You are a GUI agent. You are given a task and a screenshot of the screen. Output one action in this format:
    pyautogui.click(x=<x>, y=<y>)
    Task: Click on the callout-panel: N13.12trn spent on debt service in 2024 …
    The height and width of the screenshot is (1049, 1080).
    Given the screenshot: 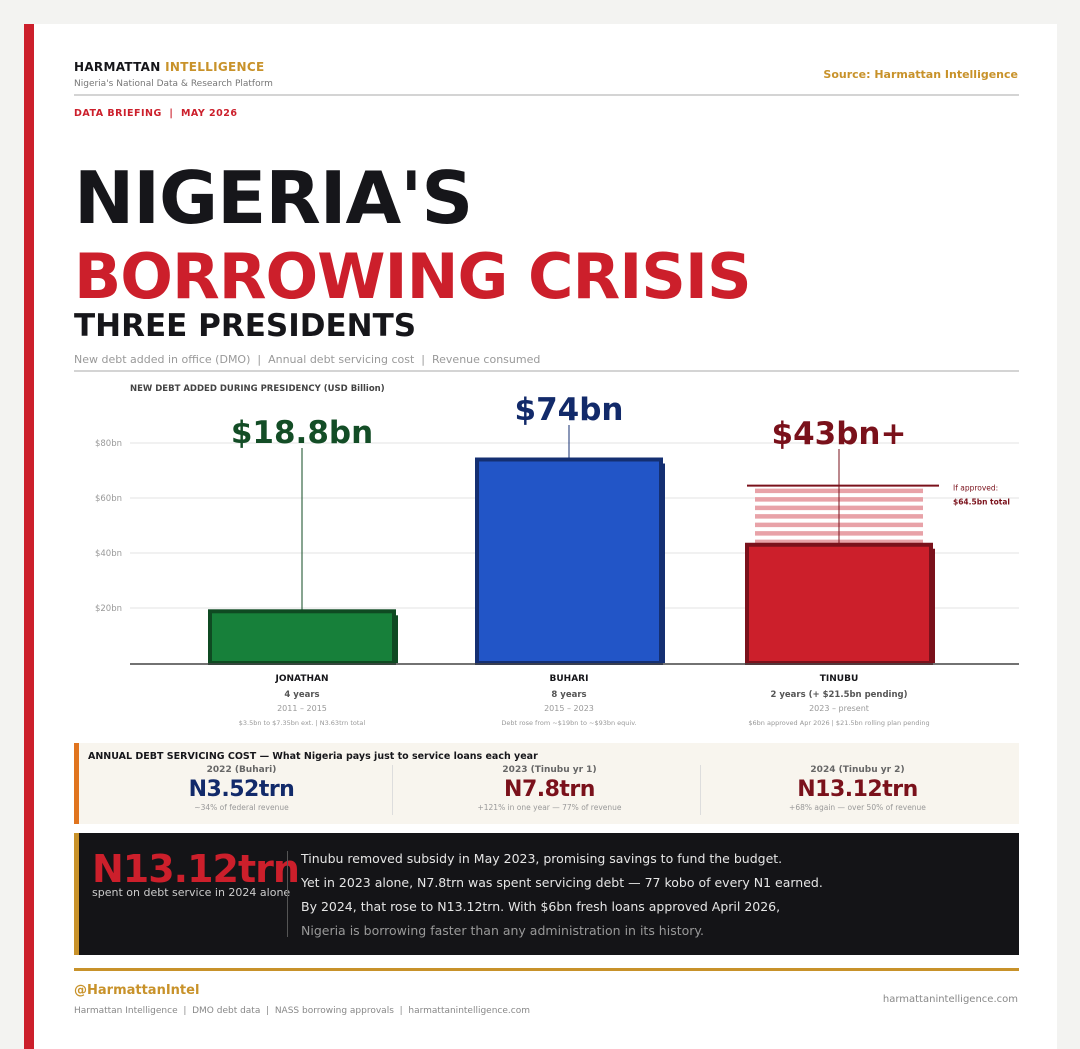 What is the action you would take?
    pyautogui.click(x=546, y=894)
    